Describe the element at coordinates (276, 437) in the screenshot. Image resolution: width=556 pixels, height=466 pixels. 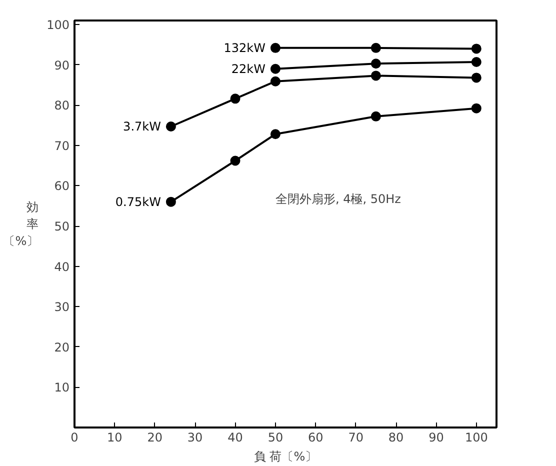
I see `x-tick-label: 50` at that location.